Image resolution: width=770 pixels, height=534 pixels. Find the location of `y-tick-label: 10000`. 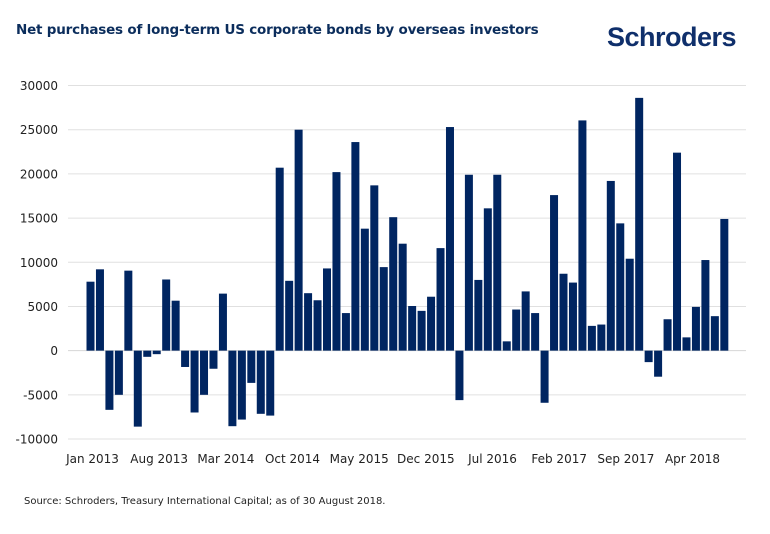

y-tick-label: 10000 is located at coordinates (39, 263).